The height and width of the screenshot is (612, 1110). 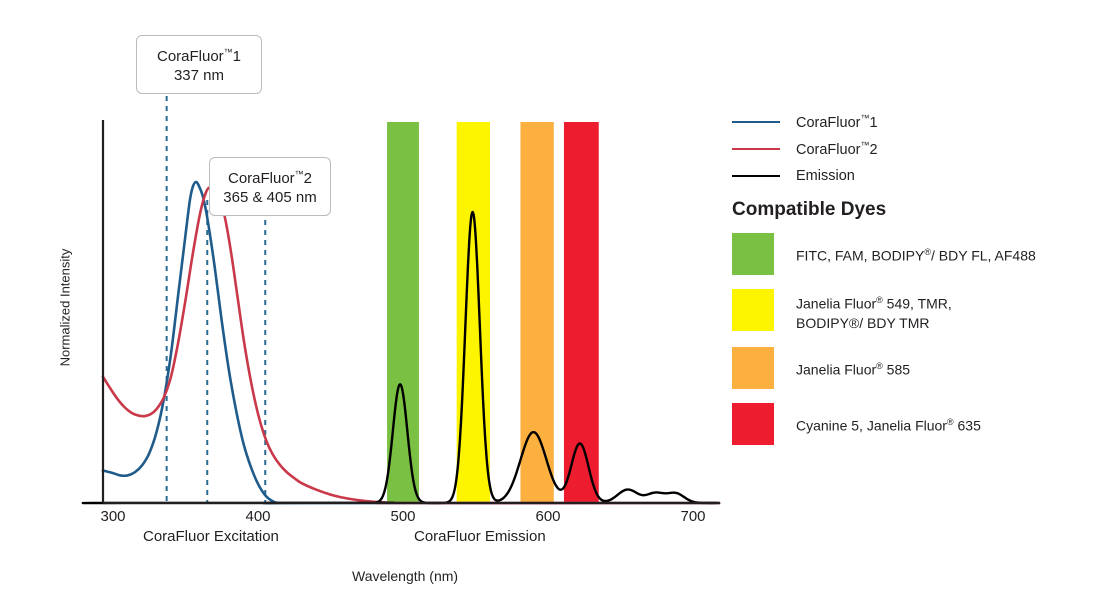 I want to click on compatible-dyes-title: Compatible Dyes, so click(x=809, y=209).